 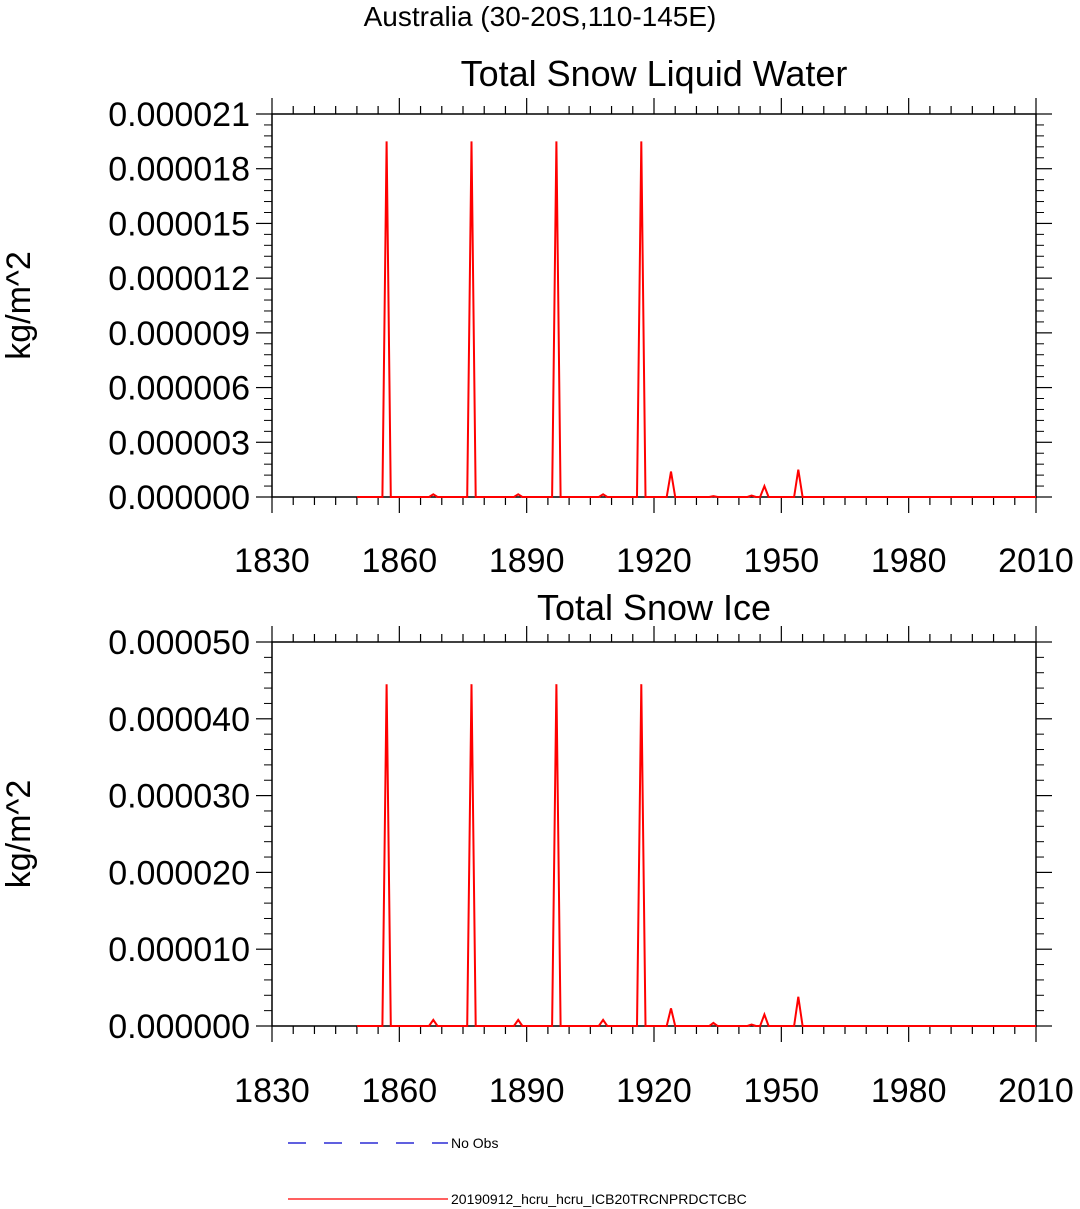 I want to click on chart-1-x-tick-label: 1830, so click(x=272, y=1091).